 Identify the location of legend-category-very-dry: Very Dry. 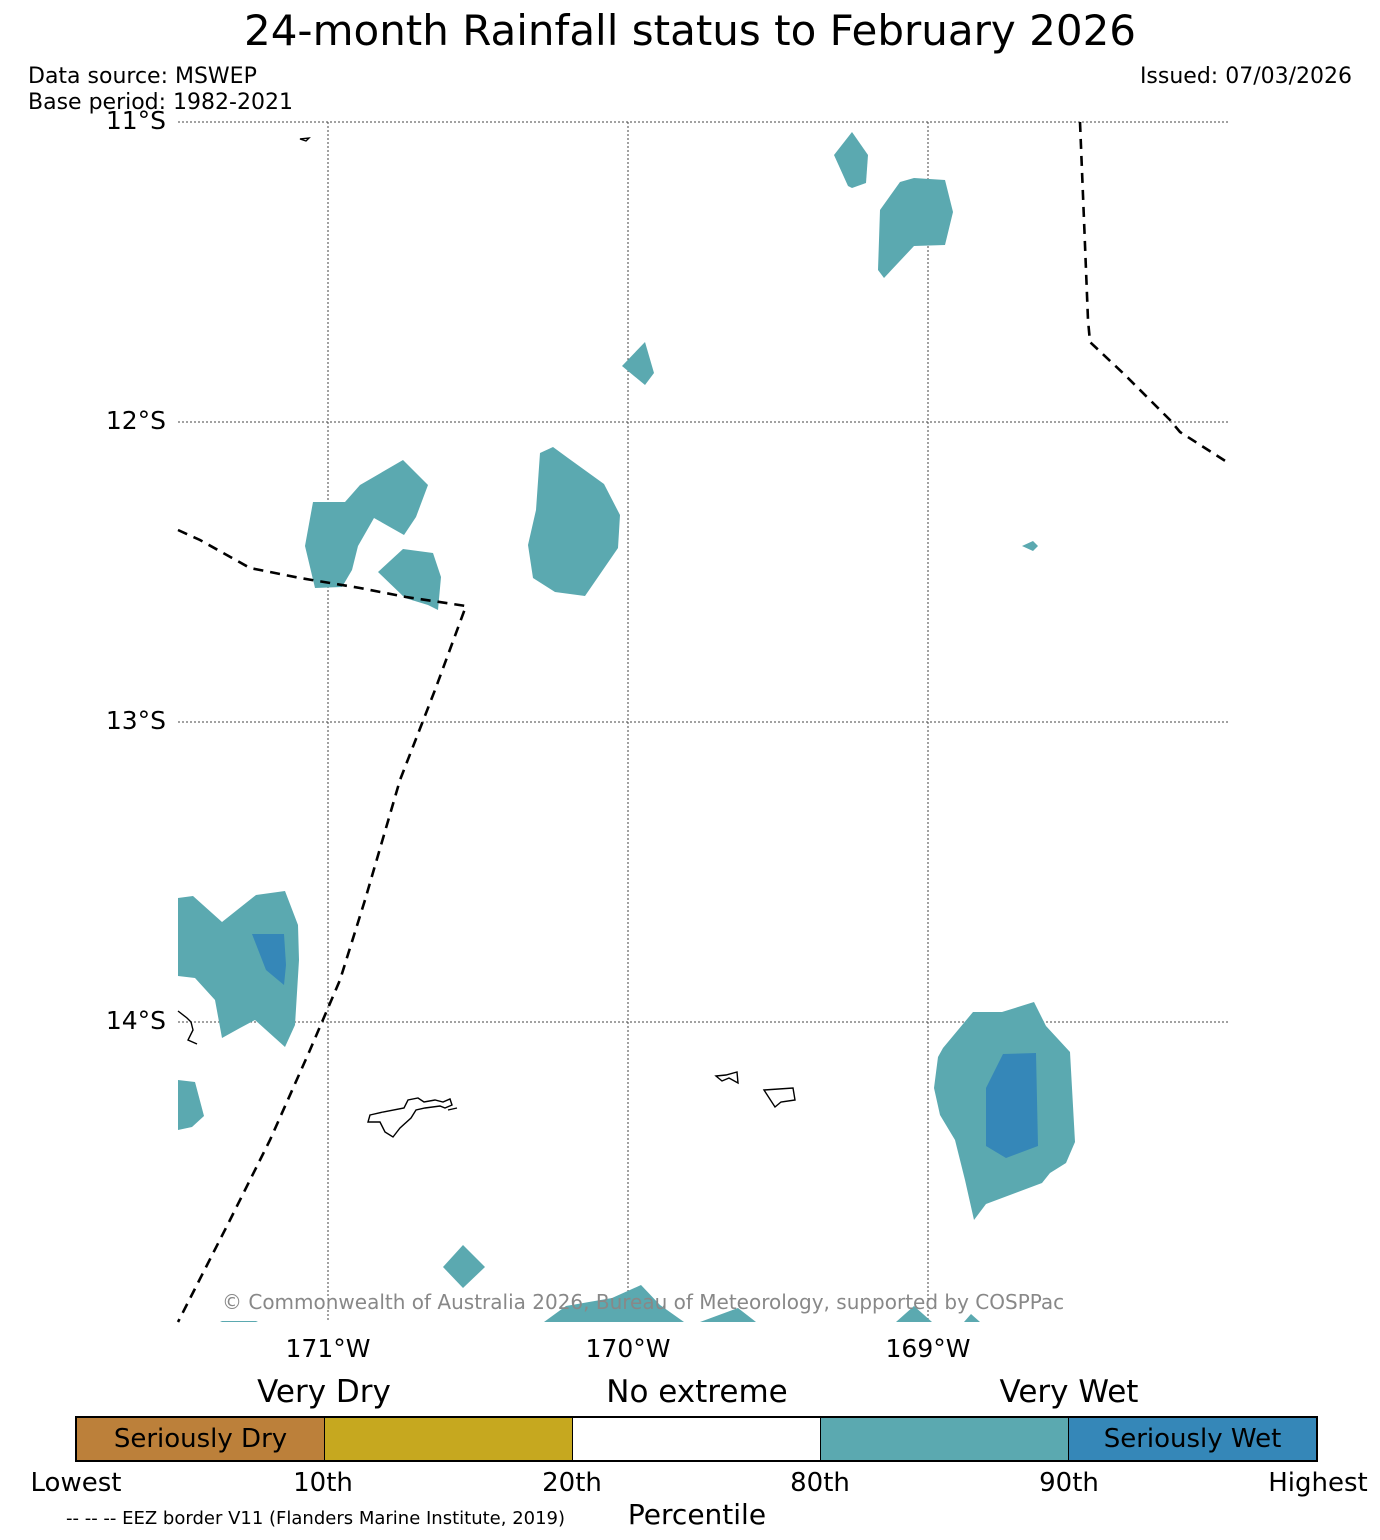
(324, 1392).